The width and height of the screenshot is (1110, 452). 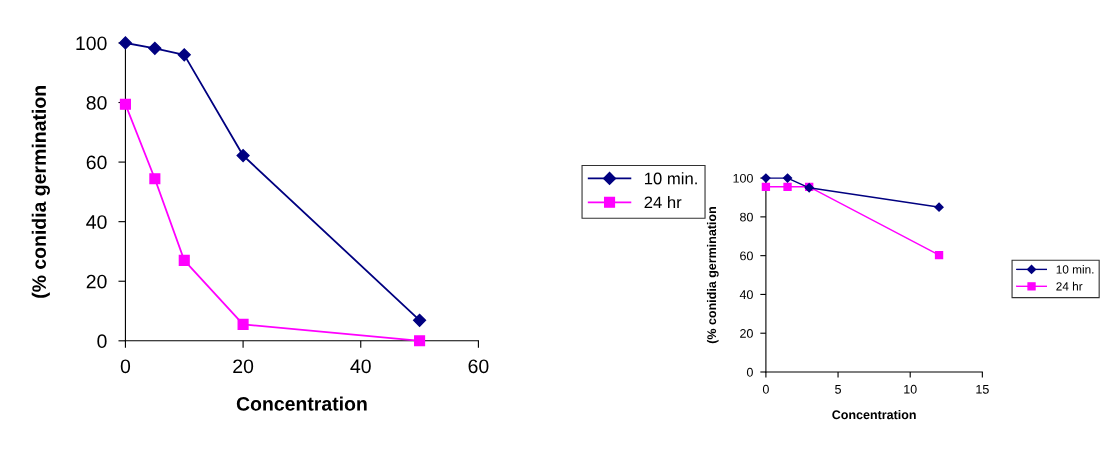 I want to click on x-tick-label: 60, so click(x=478, y=366).